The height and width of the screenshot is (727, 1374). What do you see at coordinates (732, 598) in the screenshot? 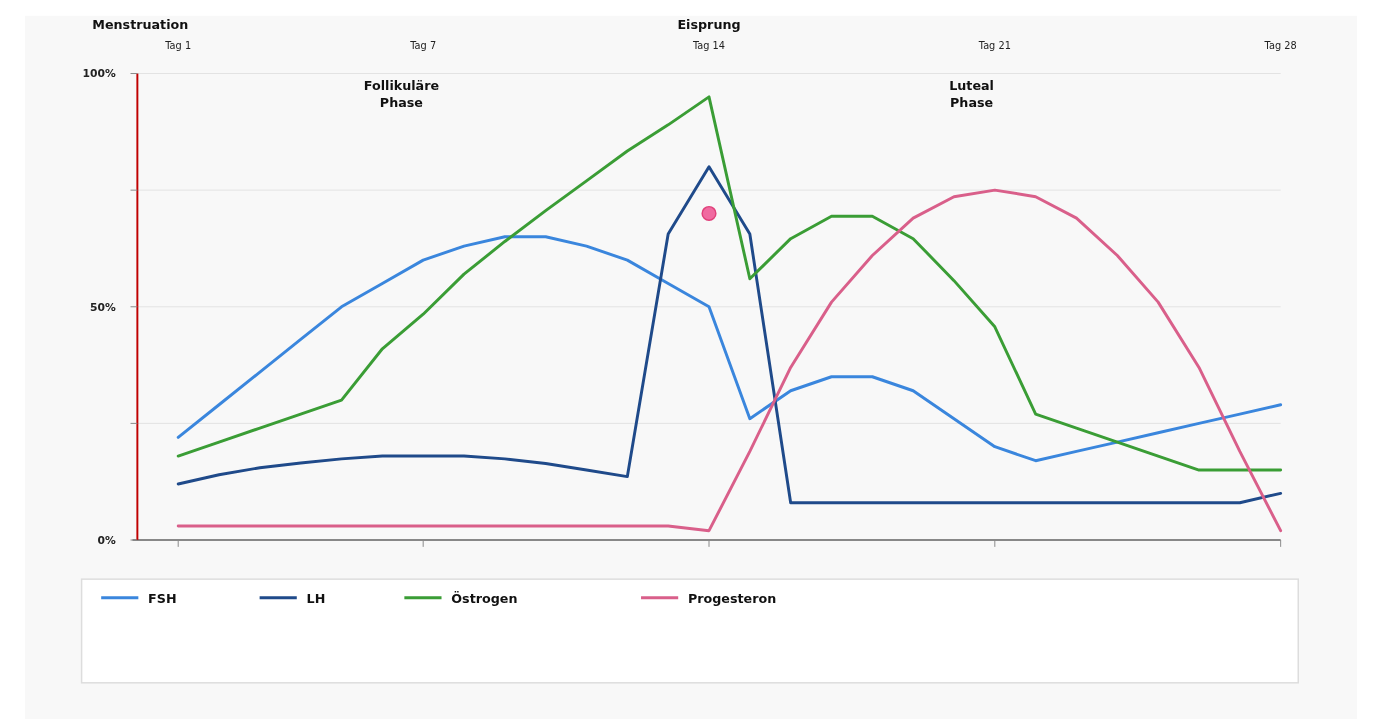
I see `legend-label: Progesteron` at bounding box center [732, 598].